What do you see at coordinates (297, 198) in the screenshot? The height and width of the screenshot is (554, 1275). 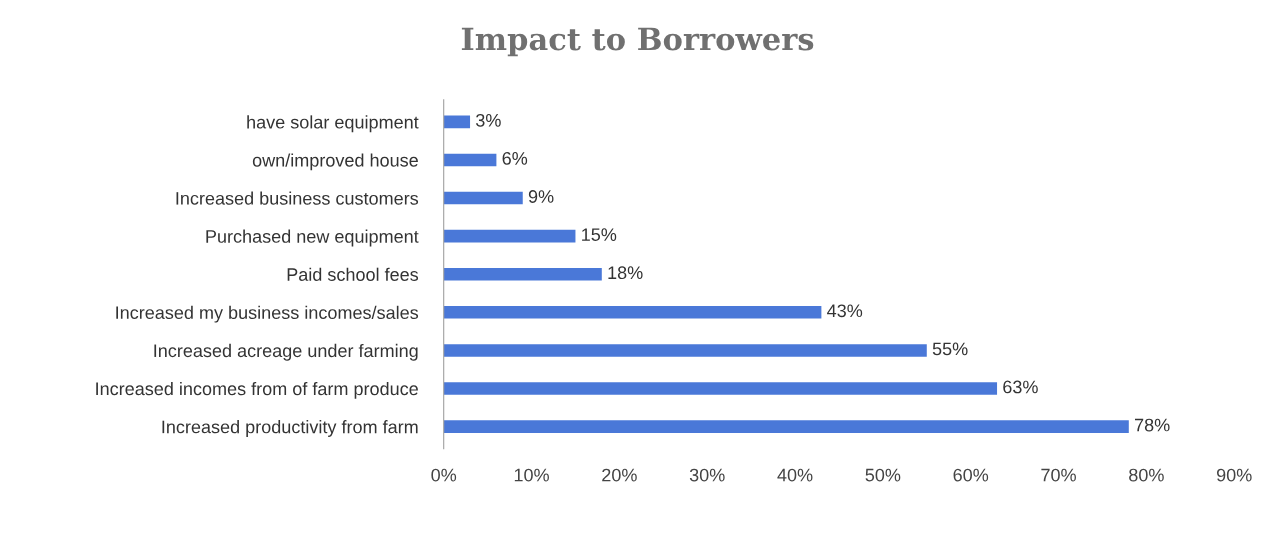 I see `y-tick-label: Increased business customers` at bounding box center [297, 198].